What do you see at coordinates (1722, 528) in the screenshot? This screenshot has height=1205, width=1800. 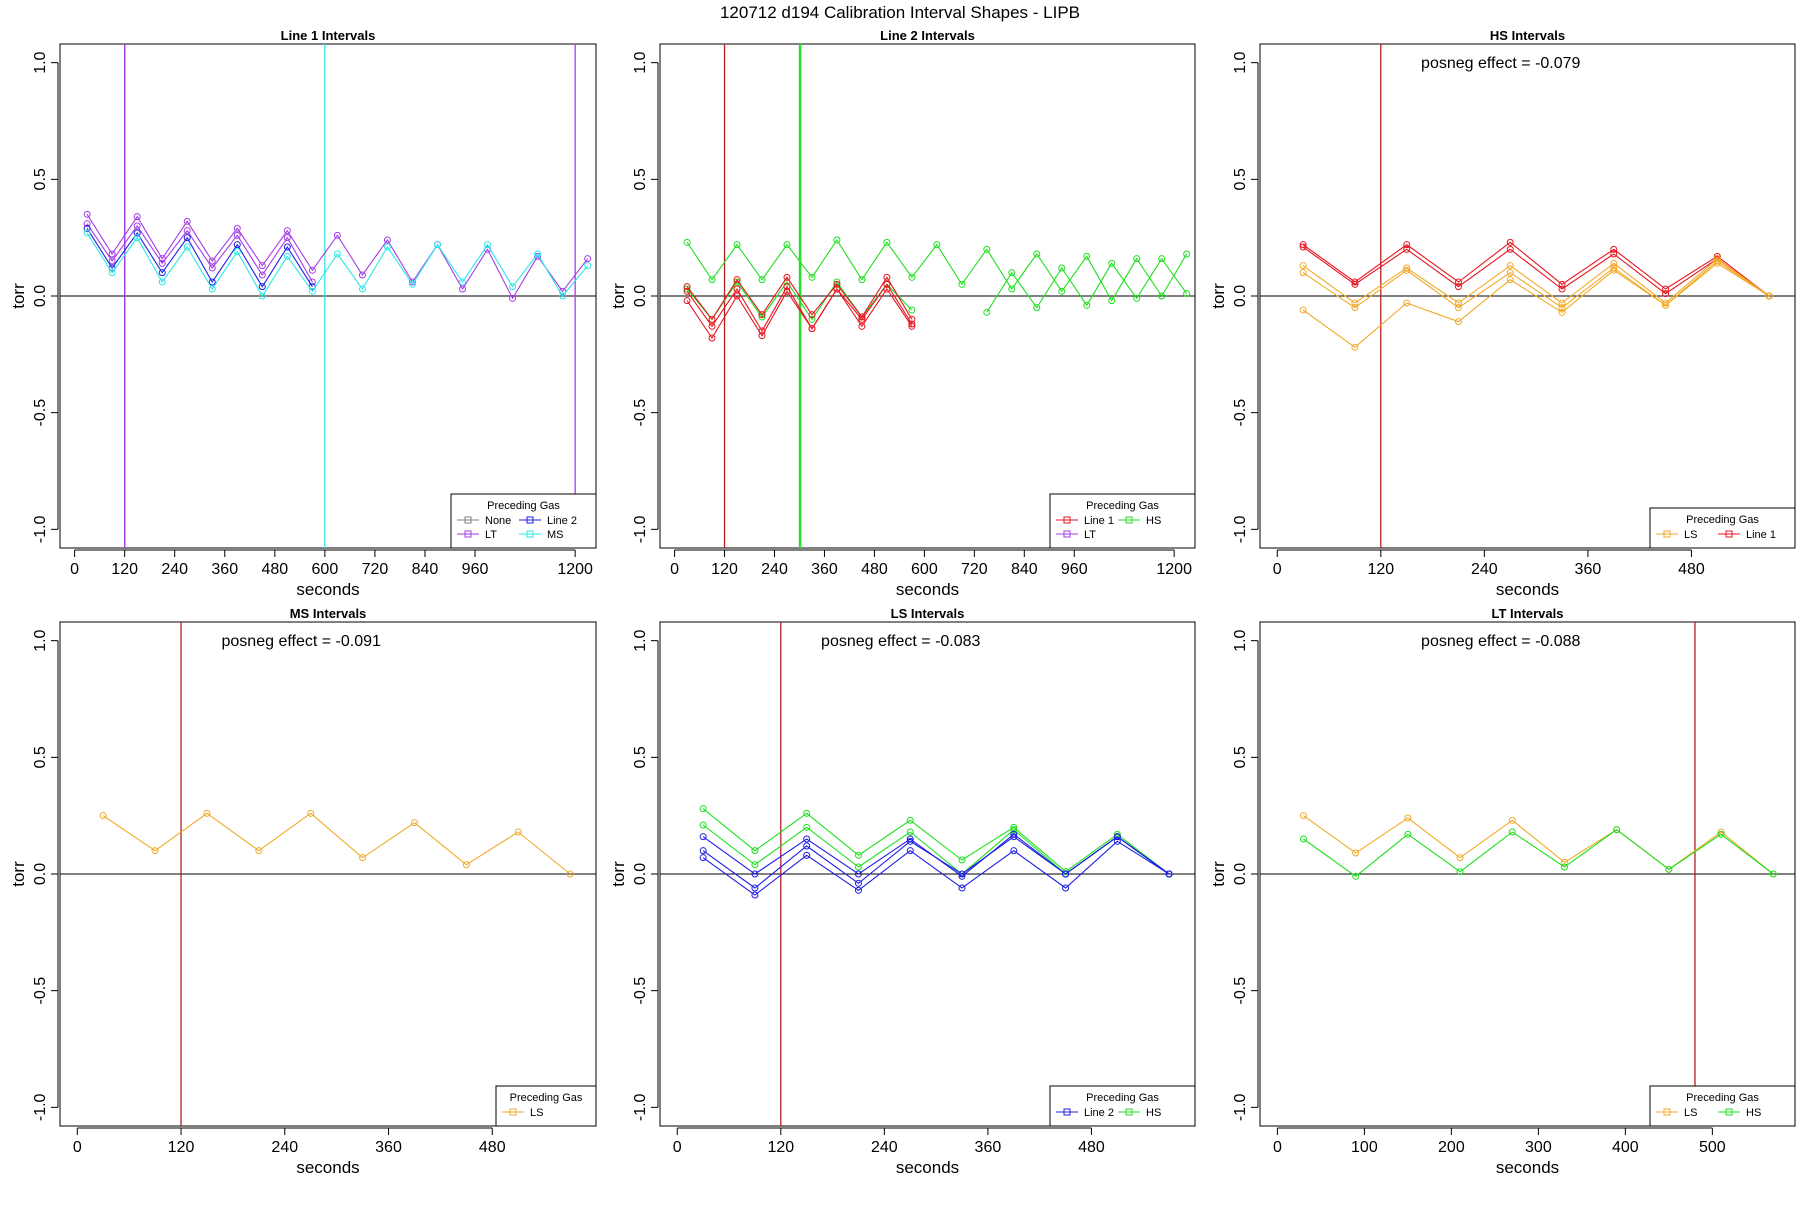 I see `legend-box` at bounding box center [1722, 528].